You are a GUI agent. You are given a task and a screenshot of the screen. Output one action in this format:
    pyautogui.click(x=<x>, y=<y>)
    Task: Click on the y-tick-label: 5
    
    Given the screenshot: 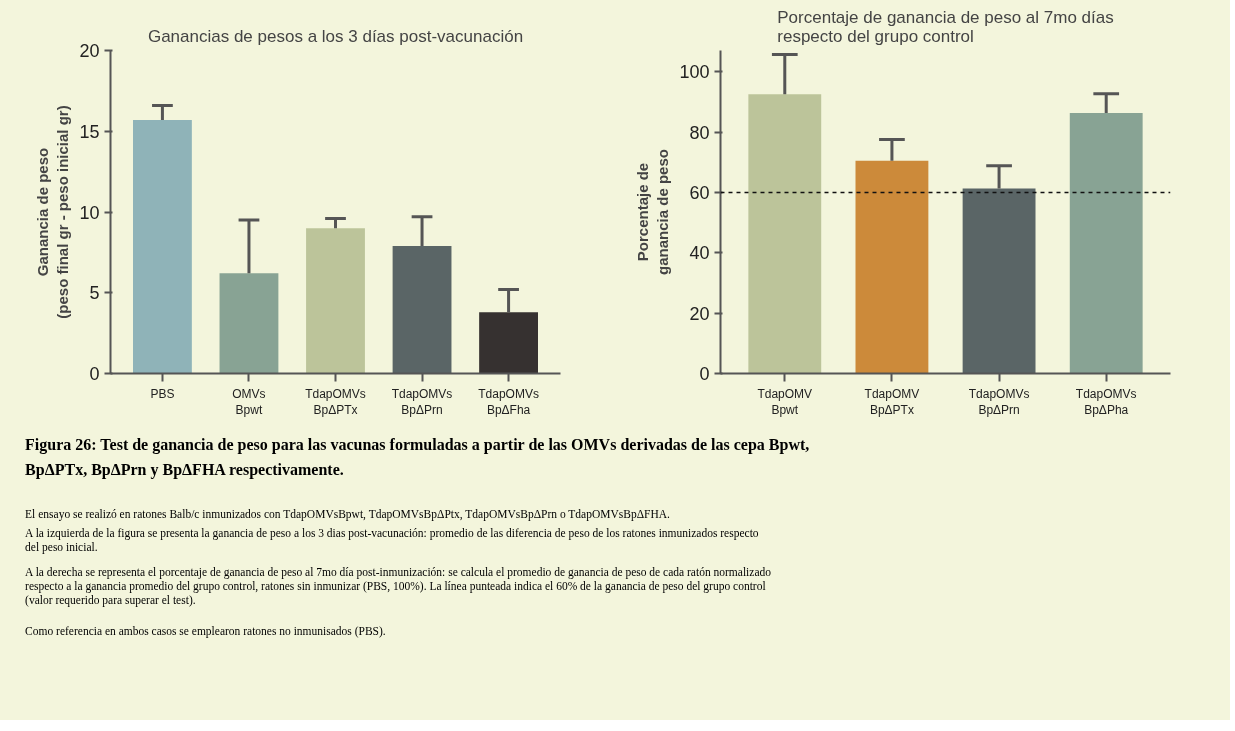 What is the action you would take?
    pyautogui.click(x=94, y=293)
    